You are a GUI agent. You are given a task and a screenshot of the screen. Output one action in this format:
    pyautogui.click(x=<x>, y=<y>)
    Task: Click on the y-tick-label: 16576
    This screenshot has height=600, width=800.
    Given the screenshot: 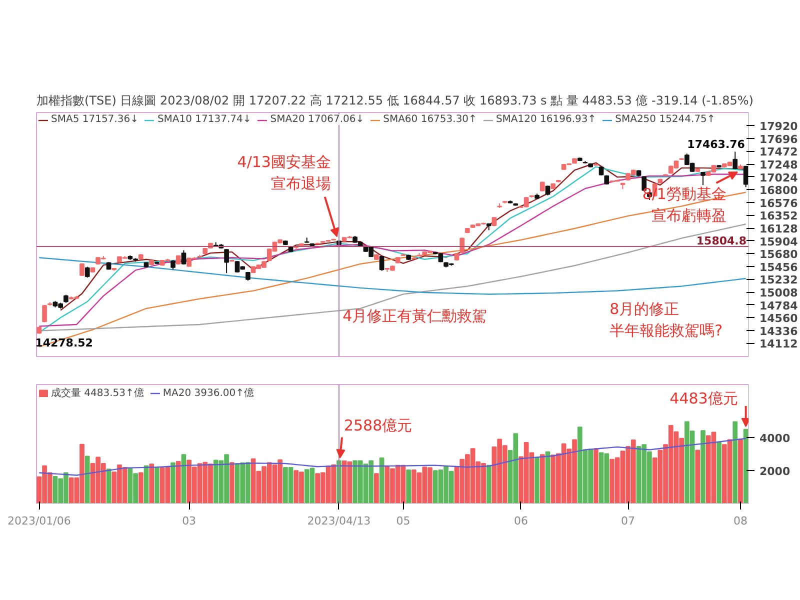 What is the action you would take?
    pyautogui.click(x=779, y=203)
    